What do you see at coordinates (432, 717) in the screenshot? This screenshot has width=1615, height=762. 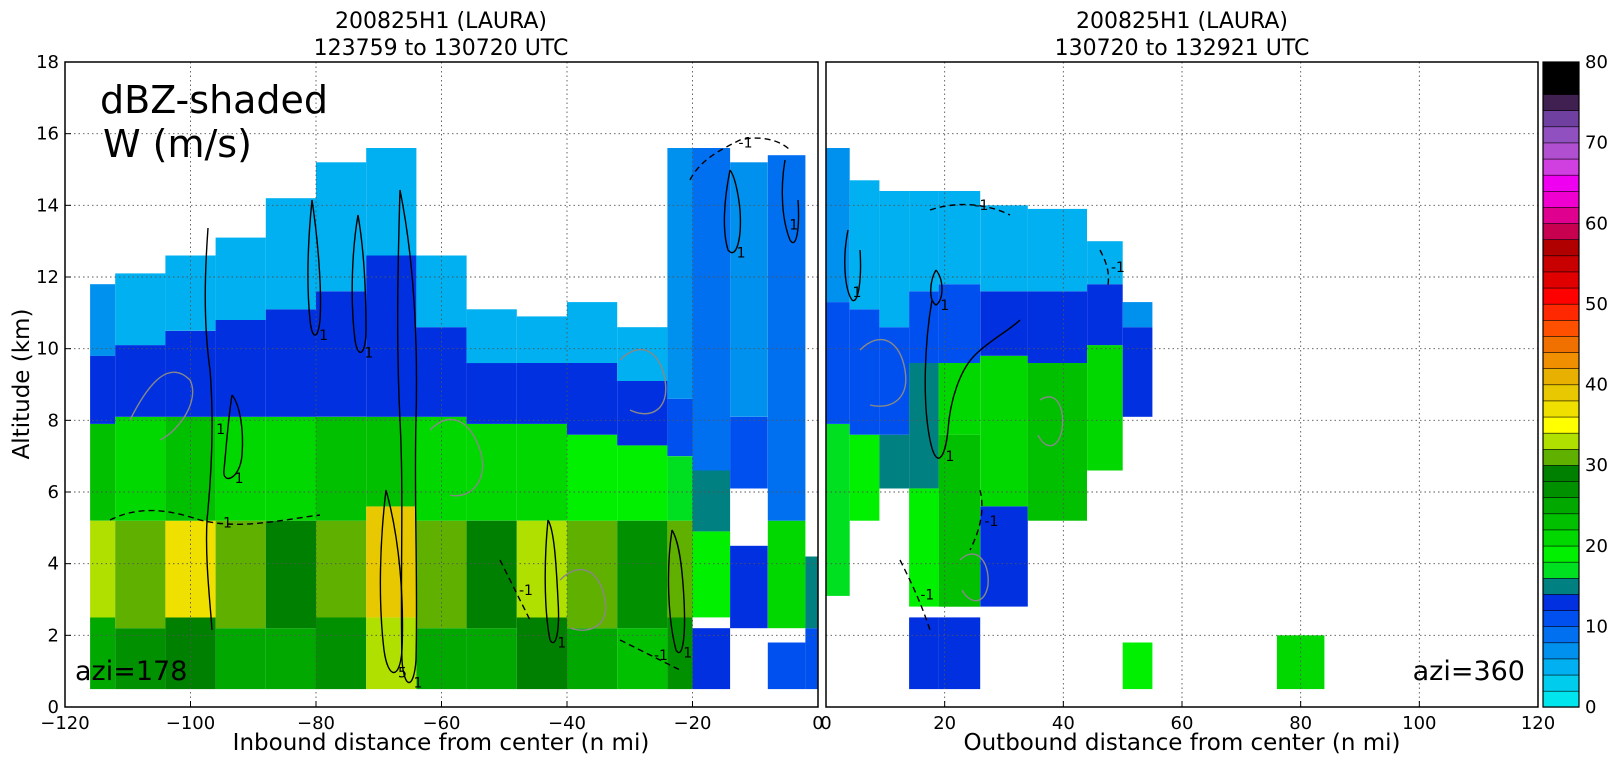 I see `left-x-ticks: −120 −100 −80 −60 −40 −20 0` at bounding box center [432, 717].